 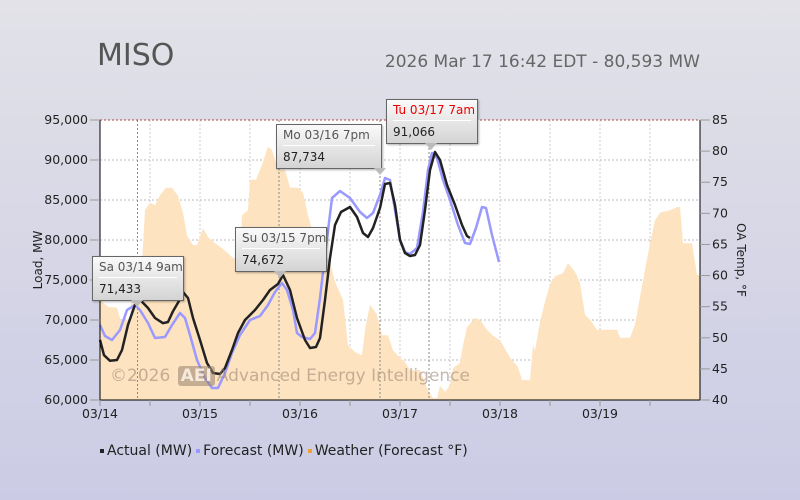 I want to click on tooltip: Su 03/15 7pm 74,672, so click(x=281, y=252).